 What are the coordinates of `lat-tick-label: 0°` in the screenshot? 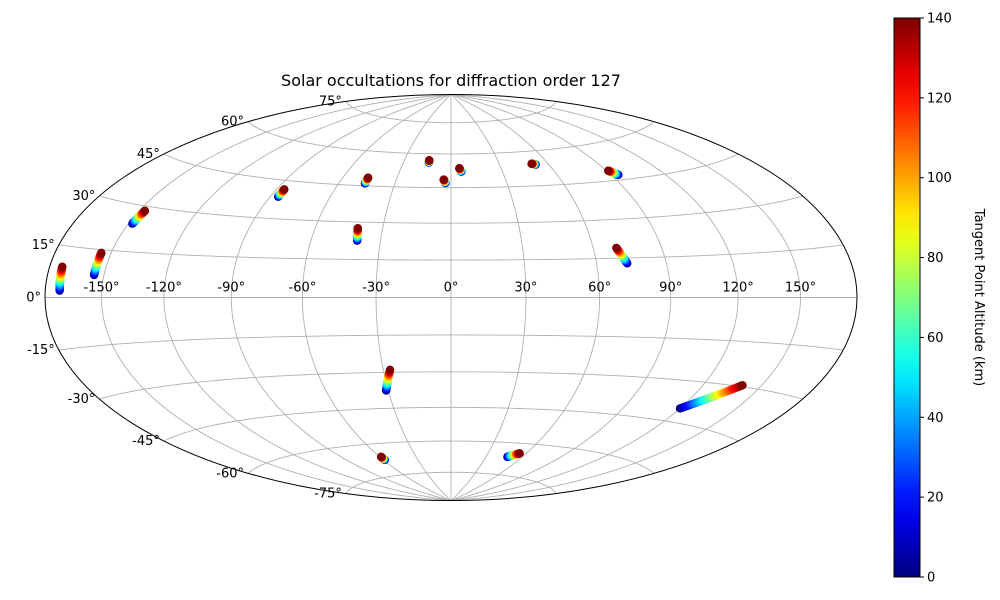 It's located at (33, 298).